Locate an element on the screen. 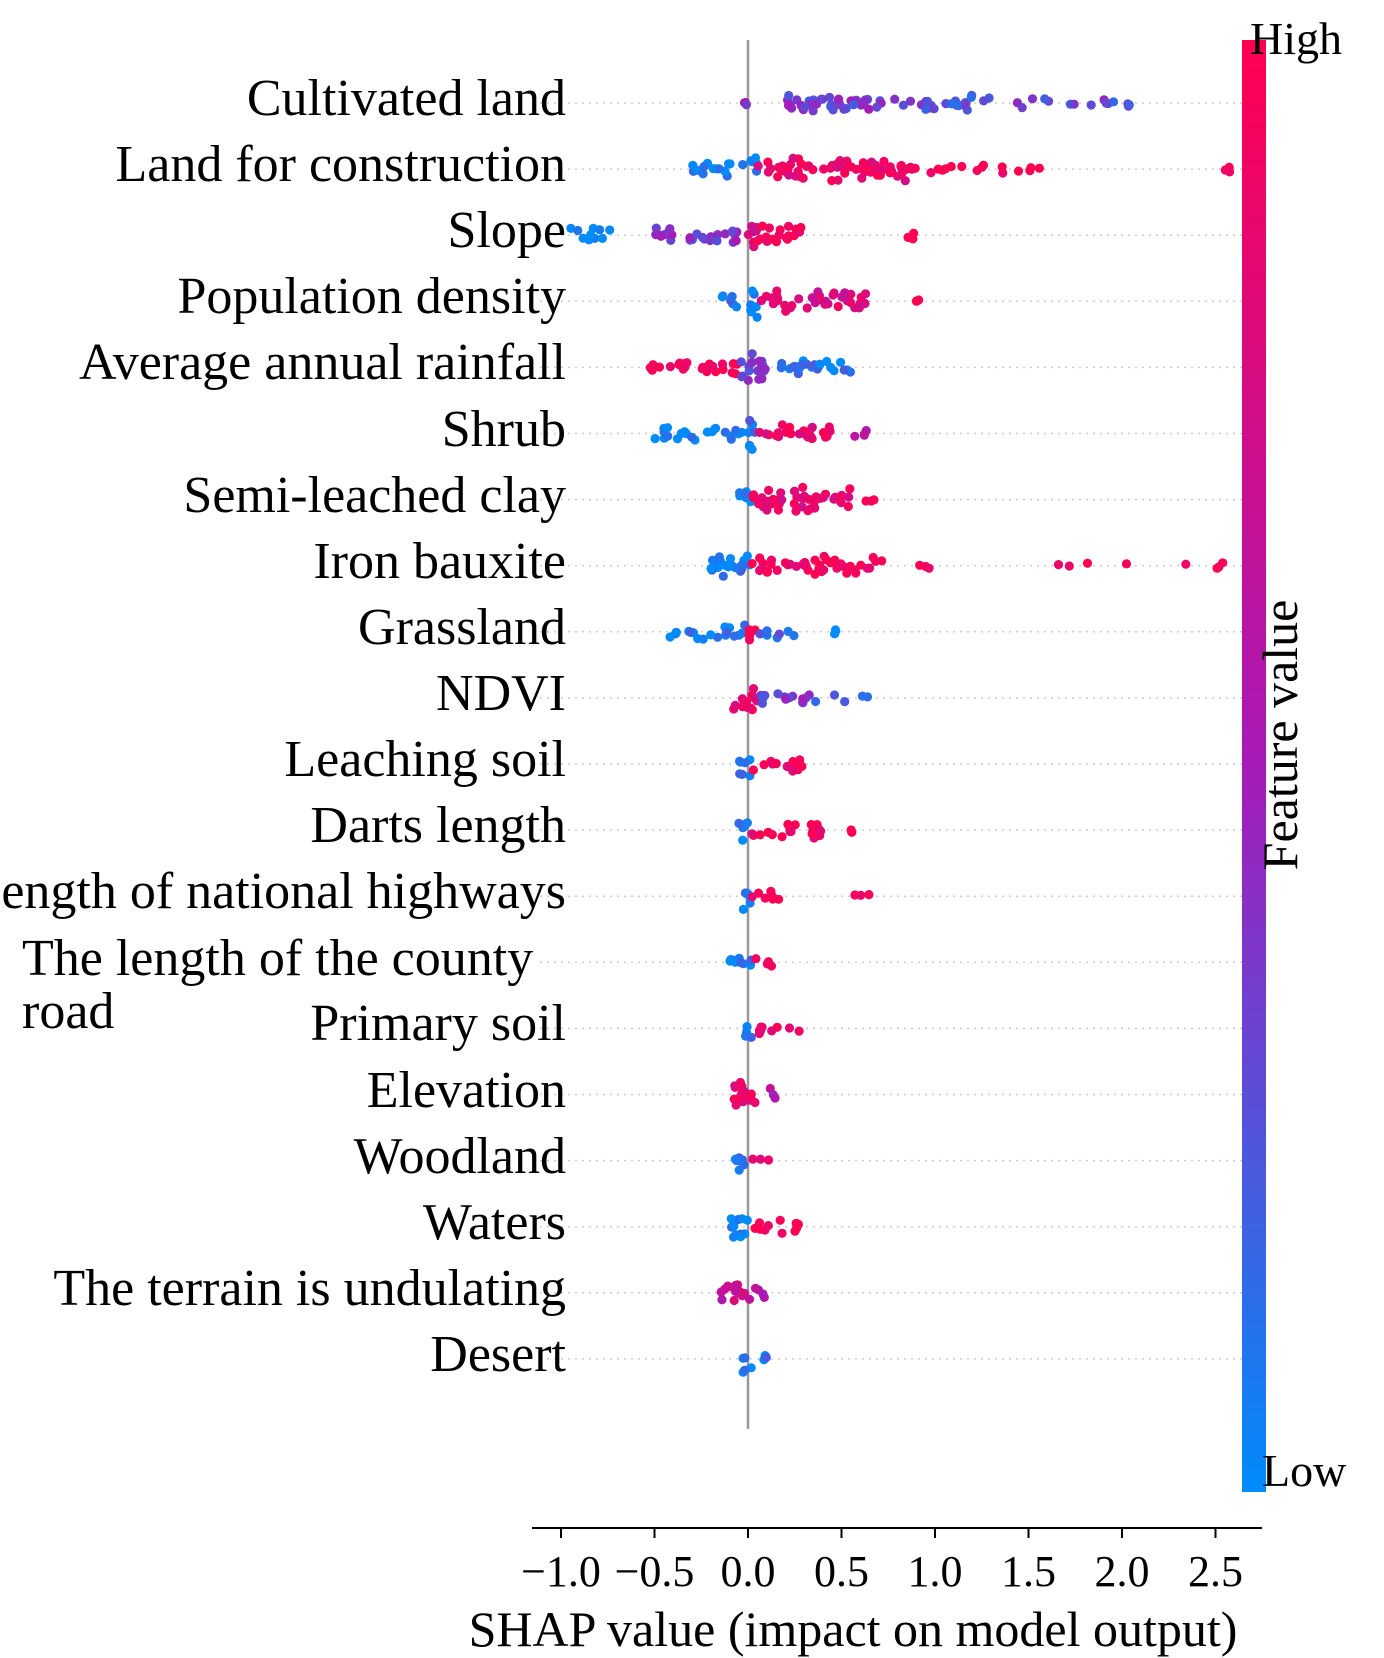 This screenshot has width=1384, height=1658. x-tick-label: 1.0 is located at coordinates (935, 1571).